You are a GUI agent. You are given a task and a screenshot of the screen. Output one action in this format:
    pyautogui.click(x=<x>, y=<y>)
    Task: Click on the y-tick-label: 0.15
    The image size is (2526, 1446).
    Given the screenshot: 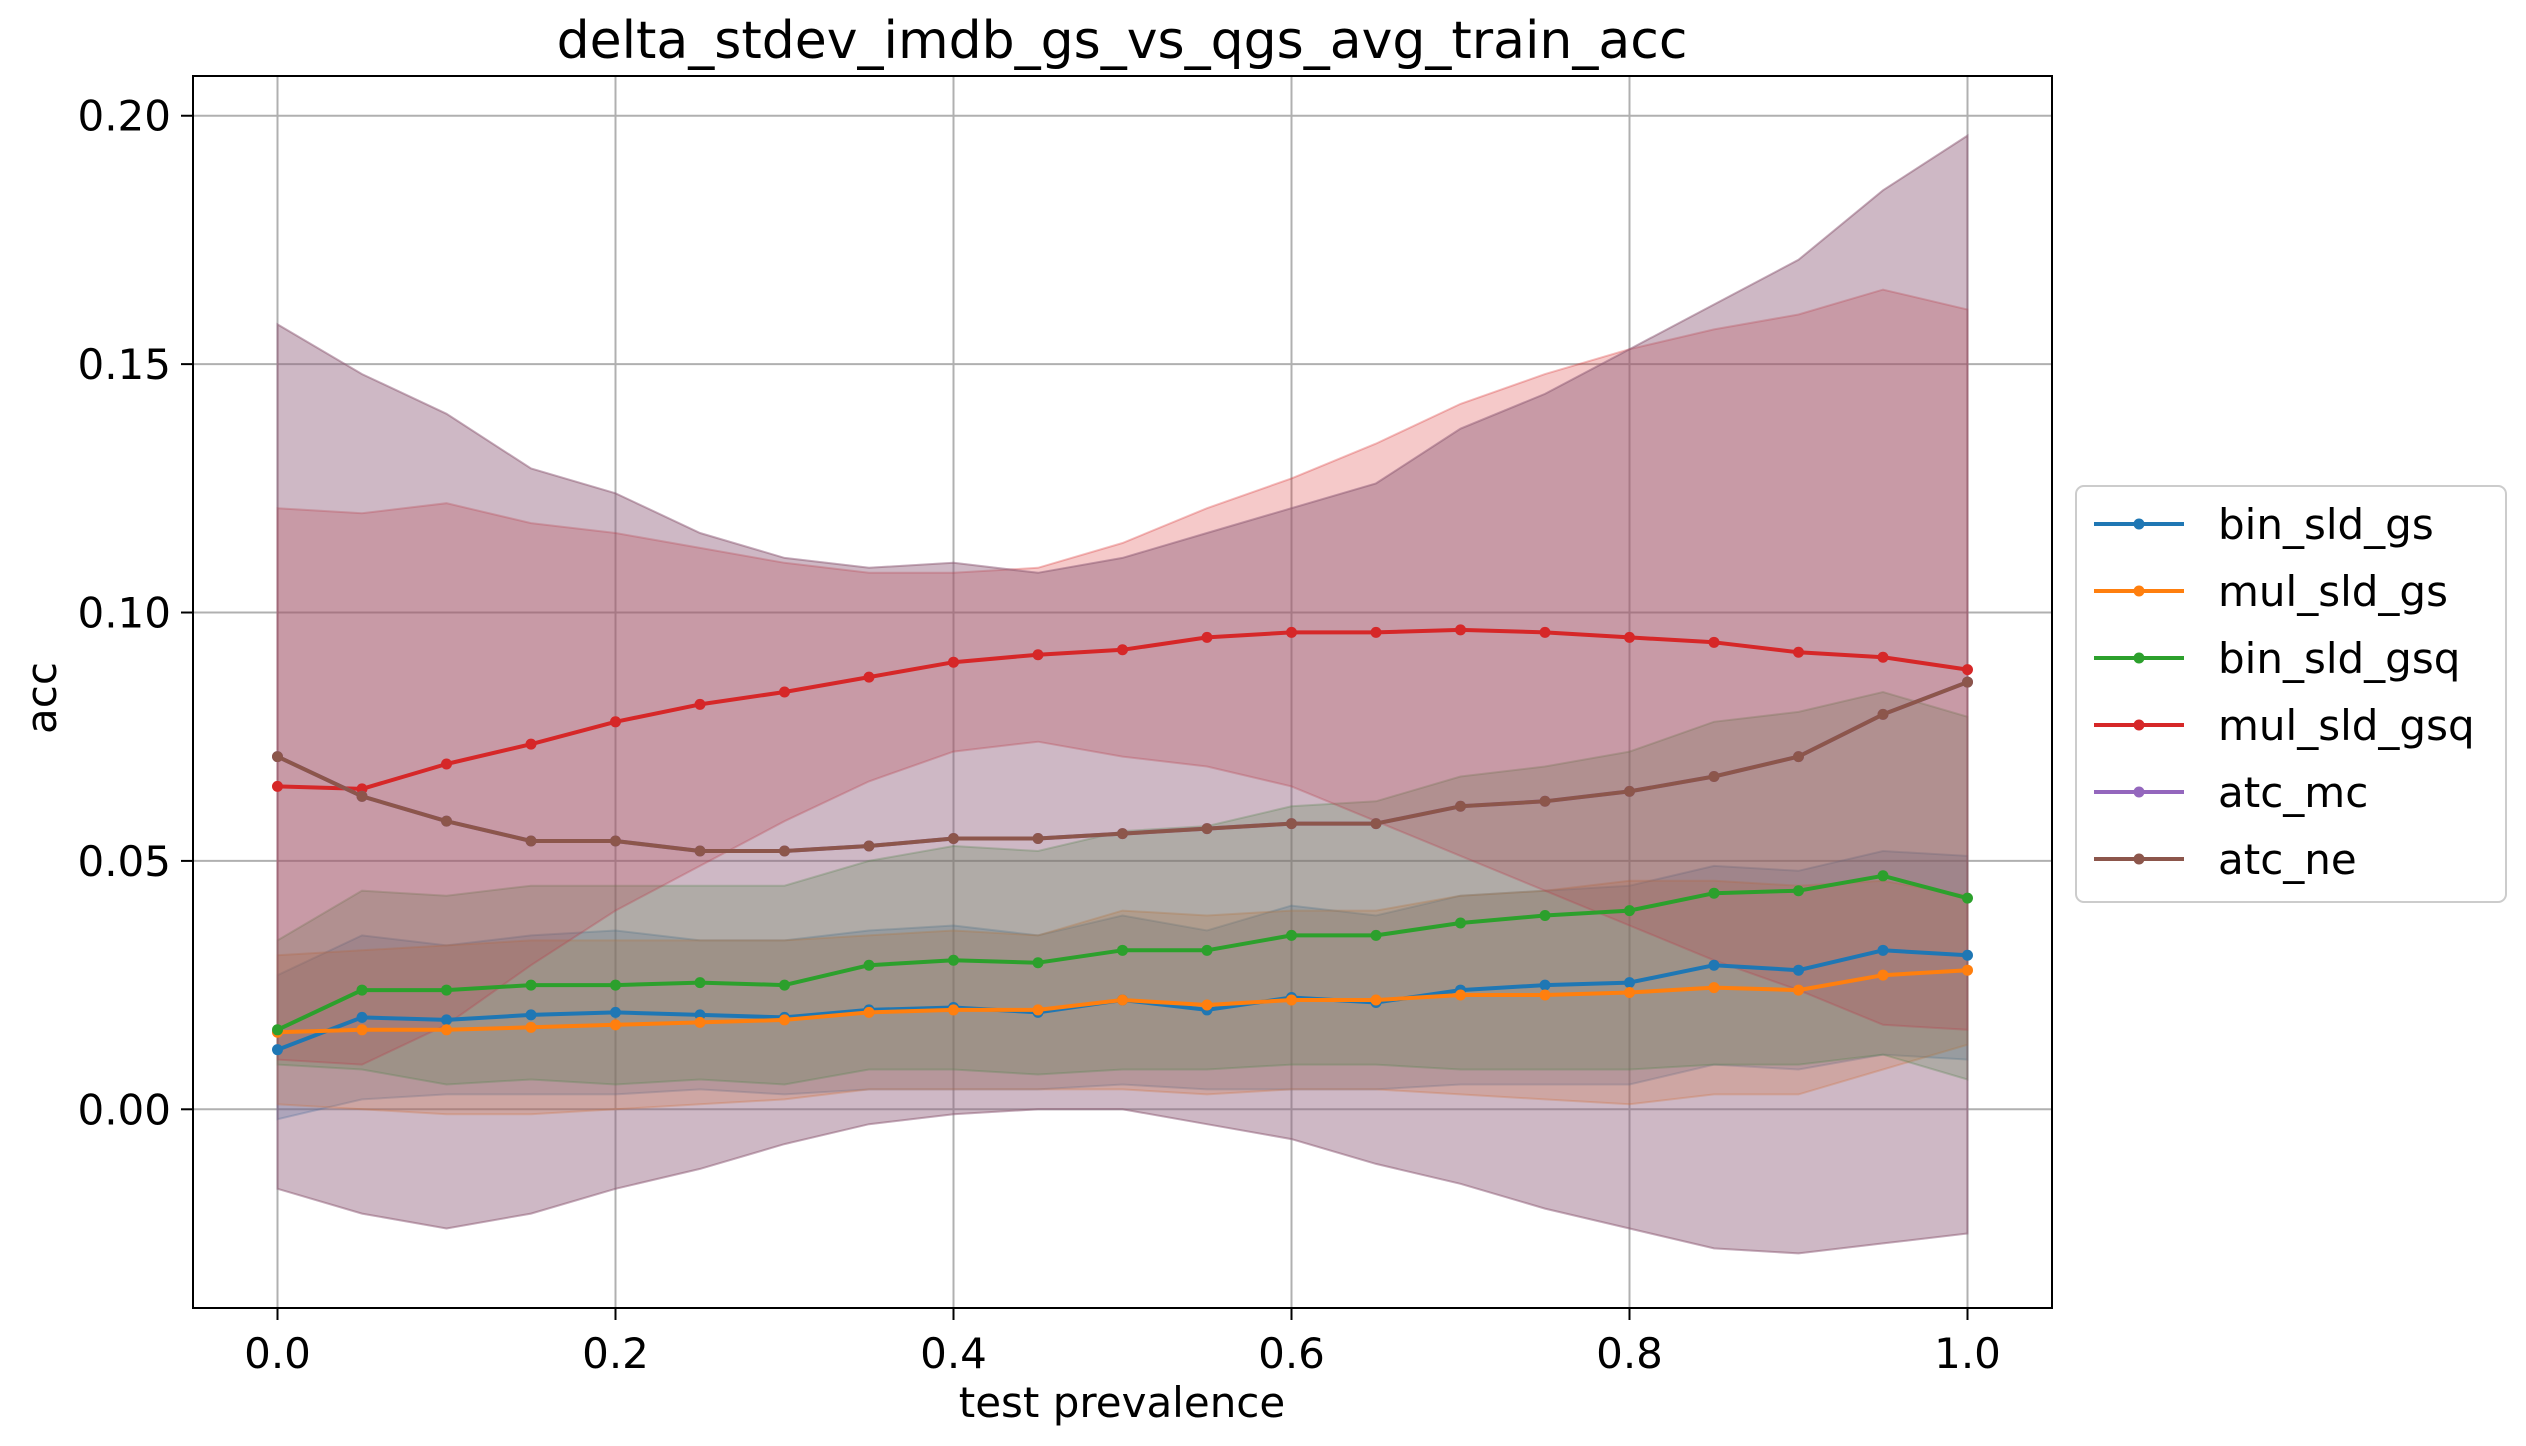 What is the action you would take?
    pyautogui.click(x=124, y=364)
    